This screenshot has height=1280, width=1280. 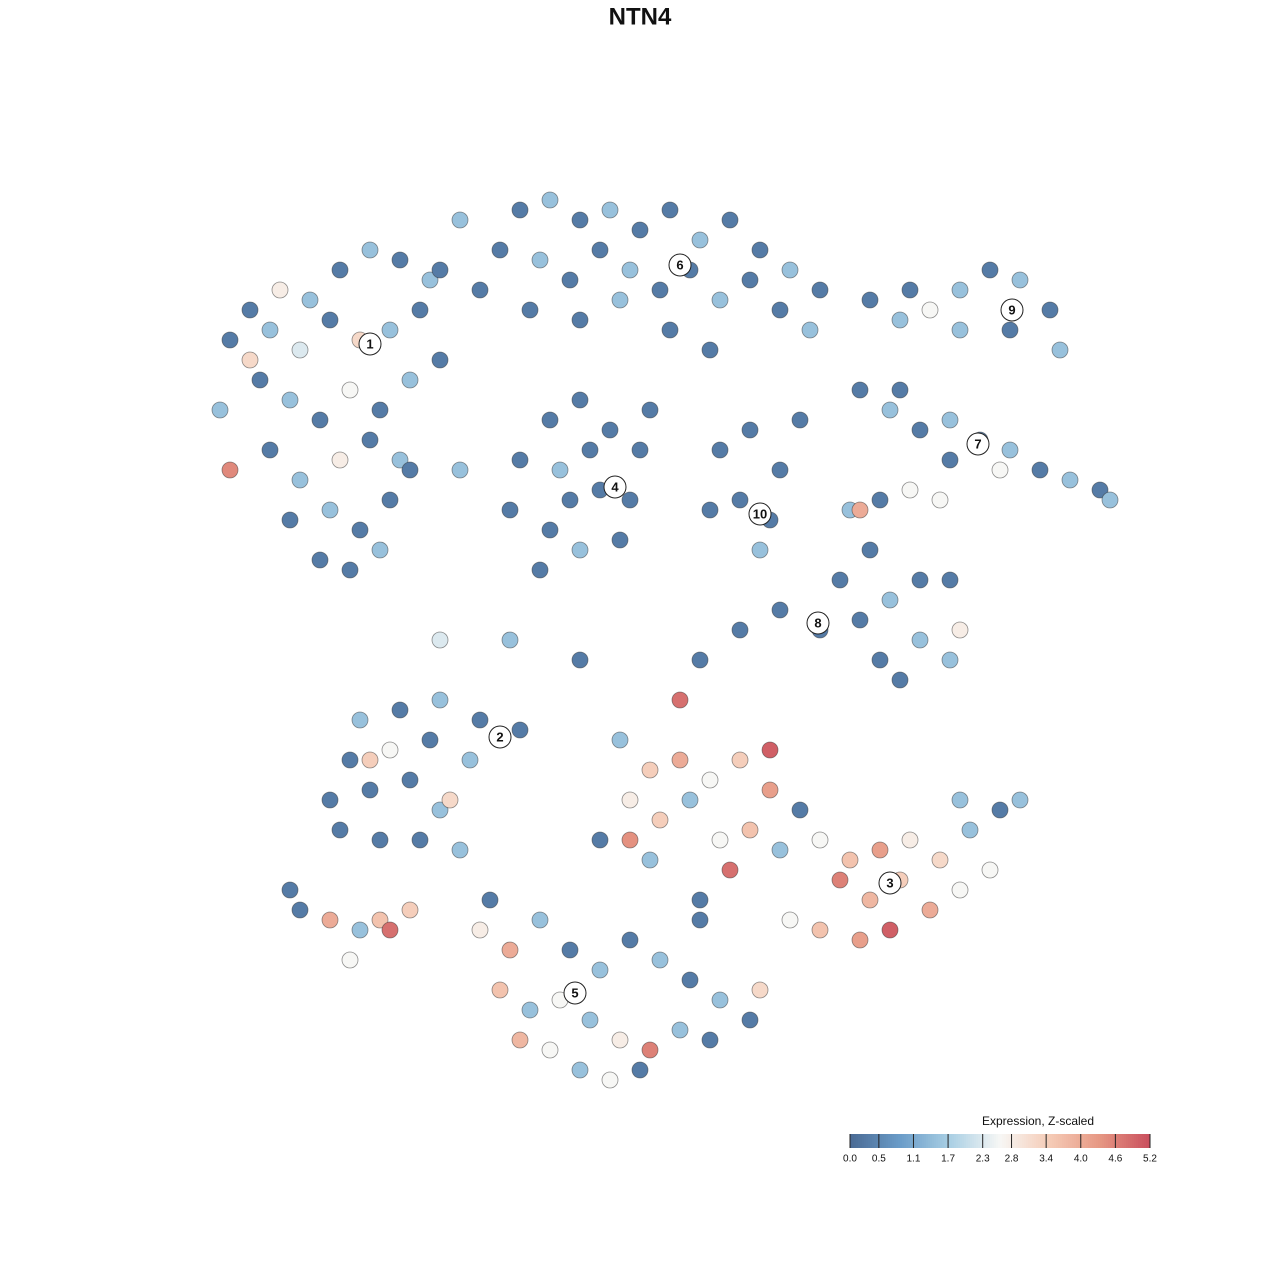 I want to click on cluster-label: 5, so click(x=574, y=992).